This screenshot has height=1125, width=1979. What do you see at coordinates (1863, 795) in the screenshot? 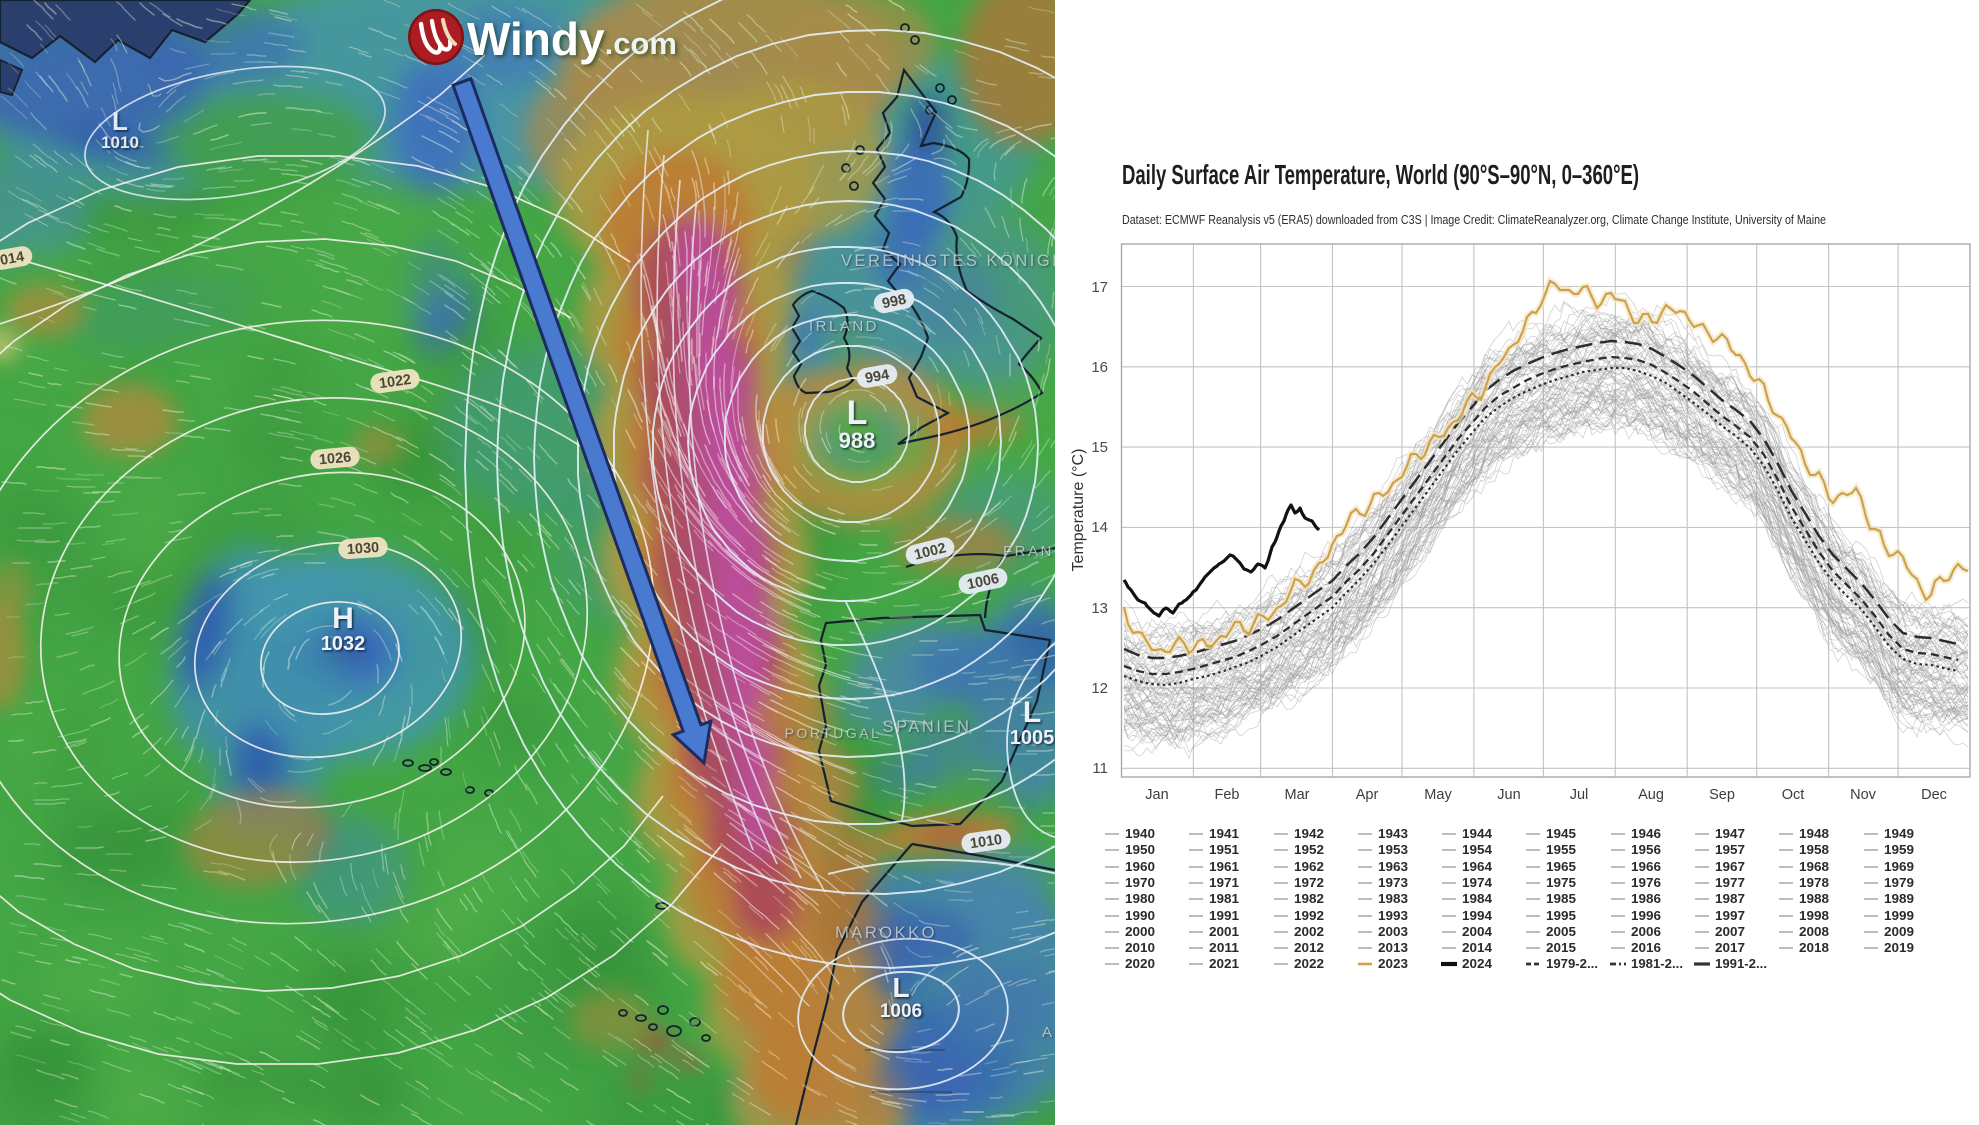
I see `svg-text: Nov` at bounding box center [1863, 795].